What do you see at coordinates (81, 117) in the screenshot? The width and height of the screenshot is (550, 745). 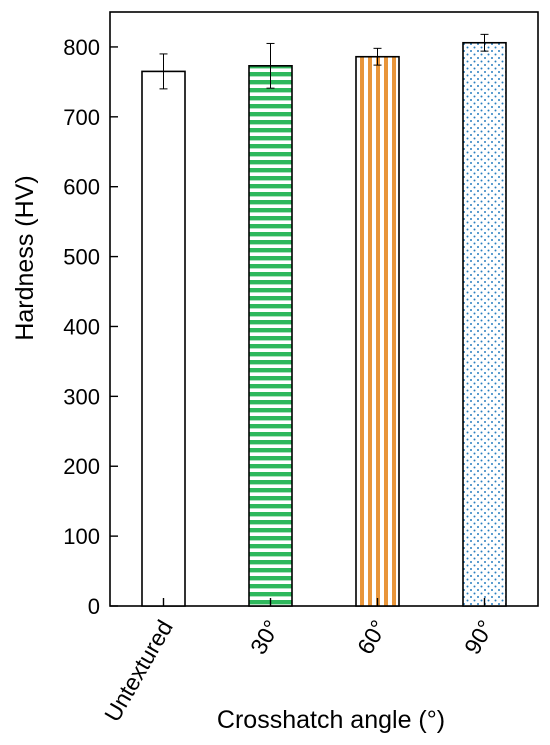 I see `y-tick-label: 700` at bounding box center [81, 117].